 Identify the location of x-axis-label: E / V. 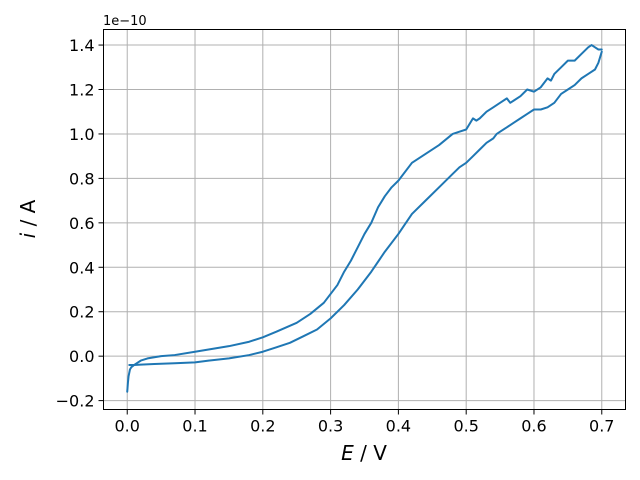
(364, 453).